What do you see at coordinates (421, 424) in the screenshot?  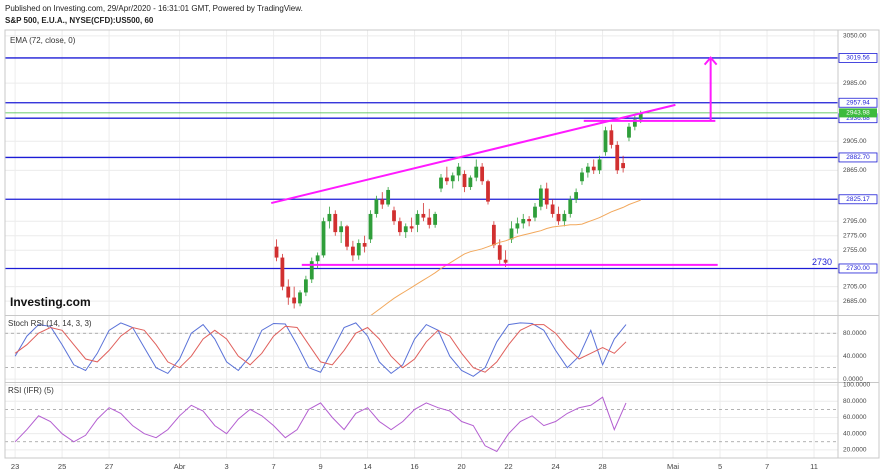 I see `rsi-pane` at bounding box center [421, 424].